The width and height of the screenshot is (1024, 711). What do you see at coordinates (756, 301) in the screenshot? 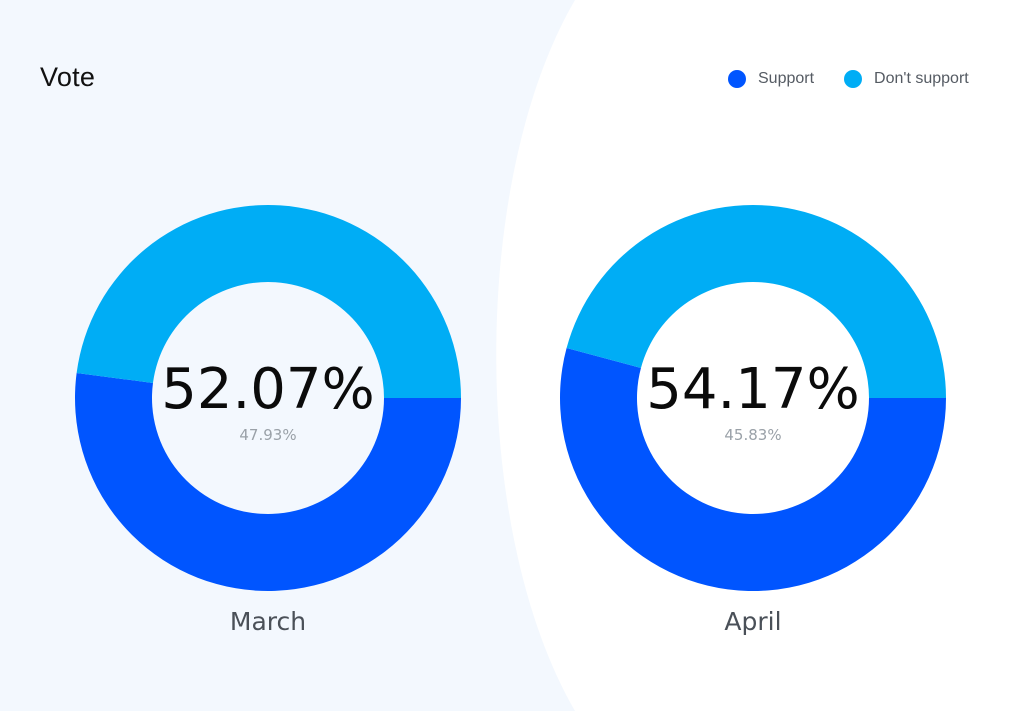
I see `slice-april-dont-support` at bounding box center [756, 301].